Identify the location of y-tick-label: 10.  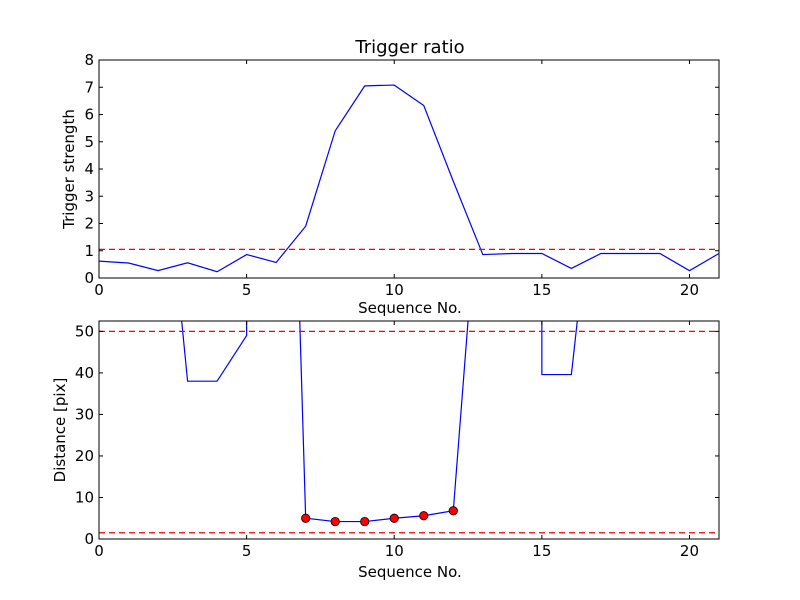
(84, 497).